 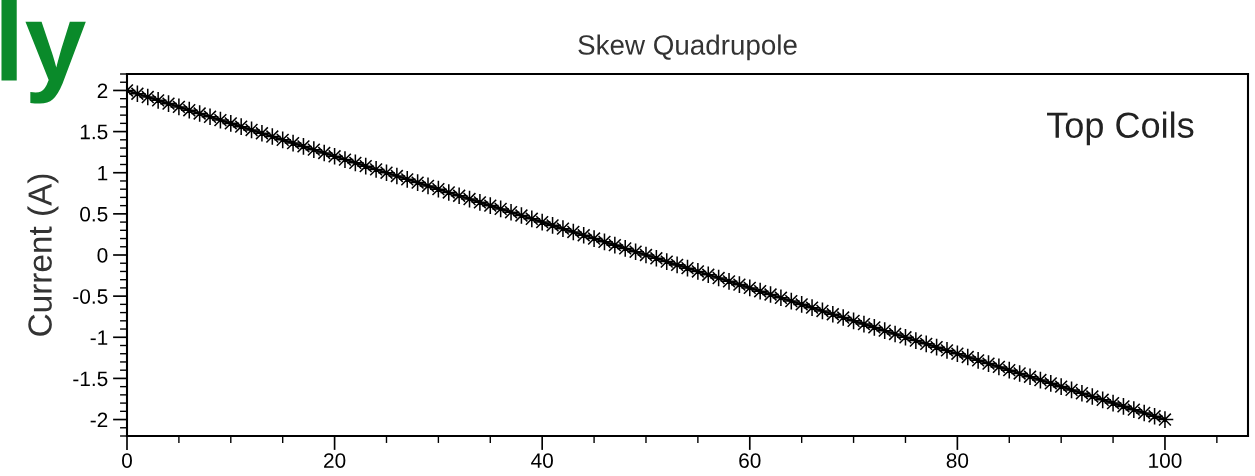 I want to click on chart-title: Skew Quadrupole, so click(x=687, y=47).